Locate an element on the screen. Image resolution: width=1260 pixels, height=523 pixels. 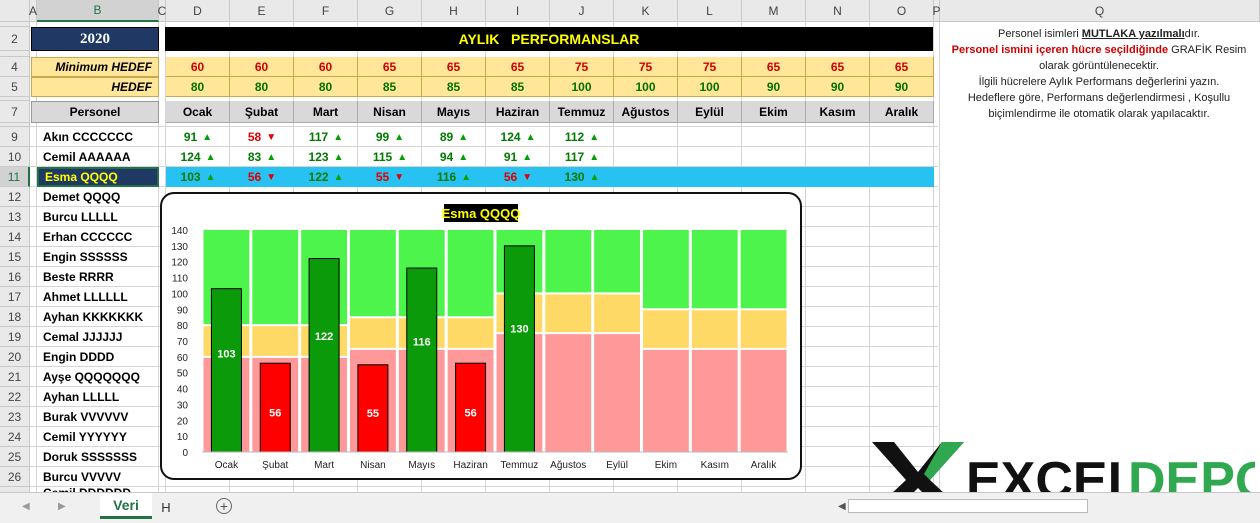
performance-cell: 55 ▼ is located at coordinates (390, 177).